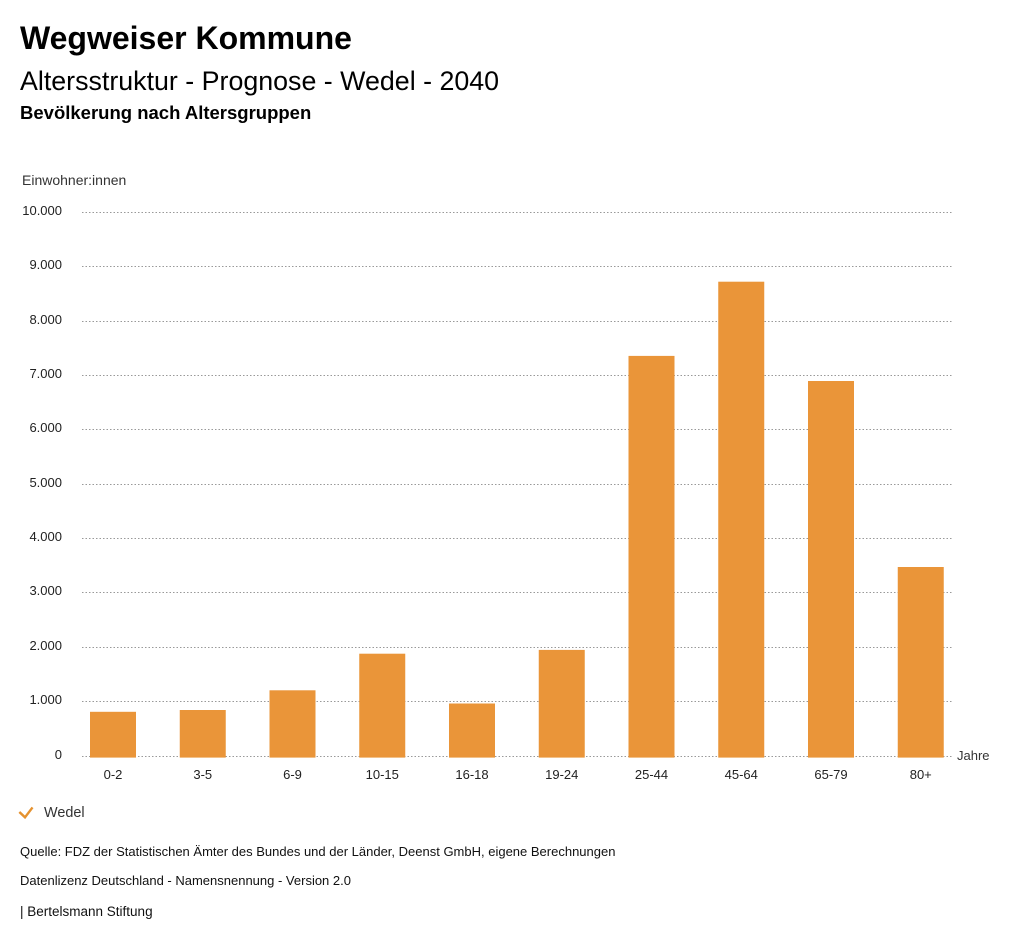  I want to click on svg-text: 80+, so click(921, 774).